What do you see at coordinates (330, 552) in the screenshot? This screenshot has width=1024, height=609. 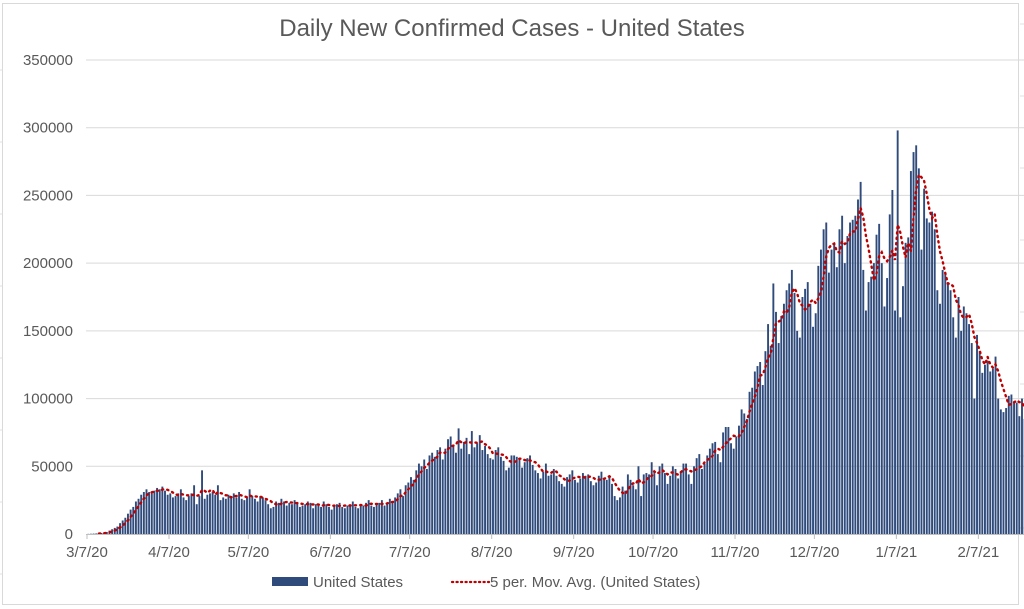 I see `x-tick-label: 6/7/20` at bounding box center [330, 552].